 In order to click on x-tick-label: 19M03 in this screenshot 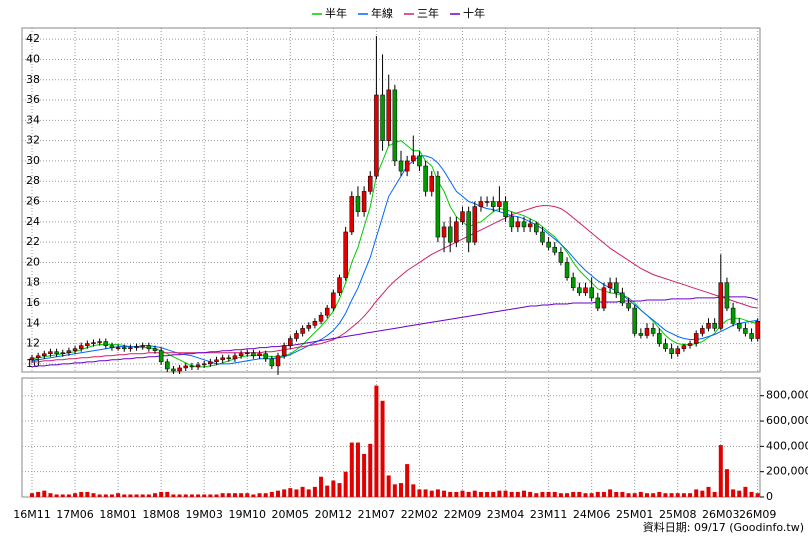, I will do `click(204, 514)`.